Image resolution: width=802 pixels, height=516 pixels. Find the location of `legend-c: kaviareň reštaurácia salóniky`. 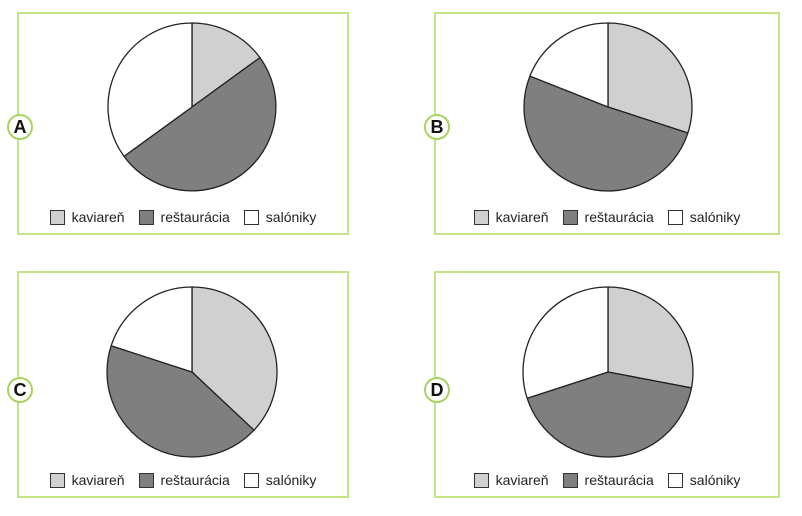

legend-c: kaviareň reštaurácia salóniky is located at coordinates (183, 480).